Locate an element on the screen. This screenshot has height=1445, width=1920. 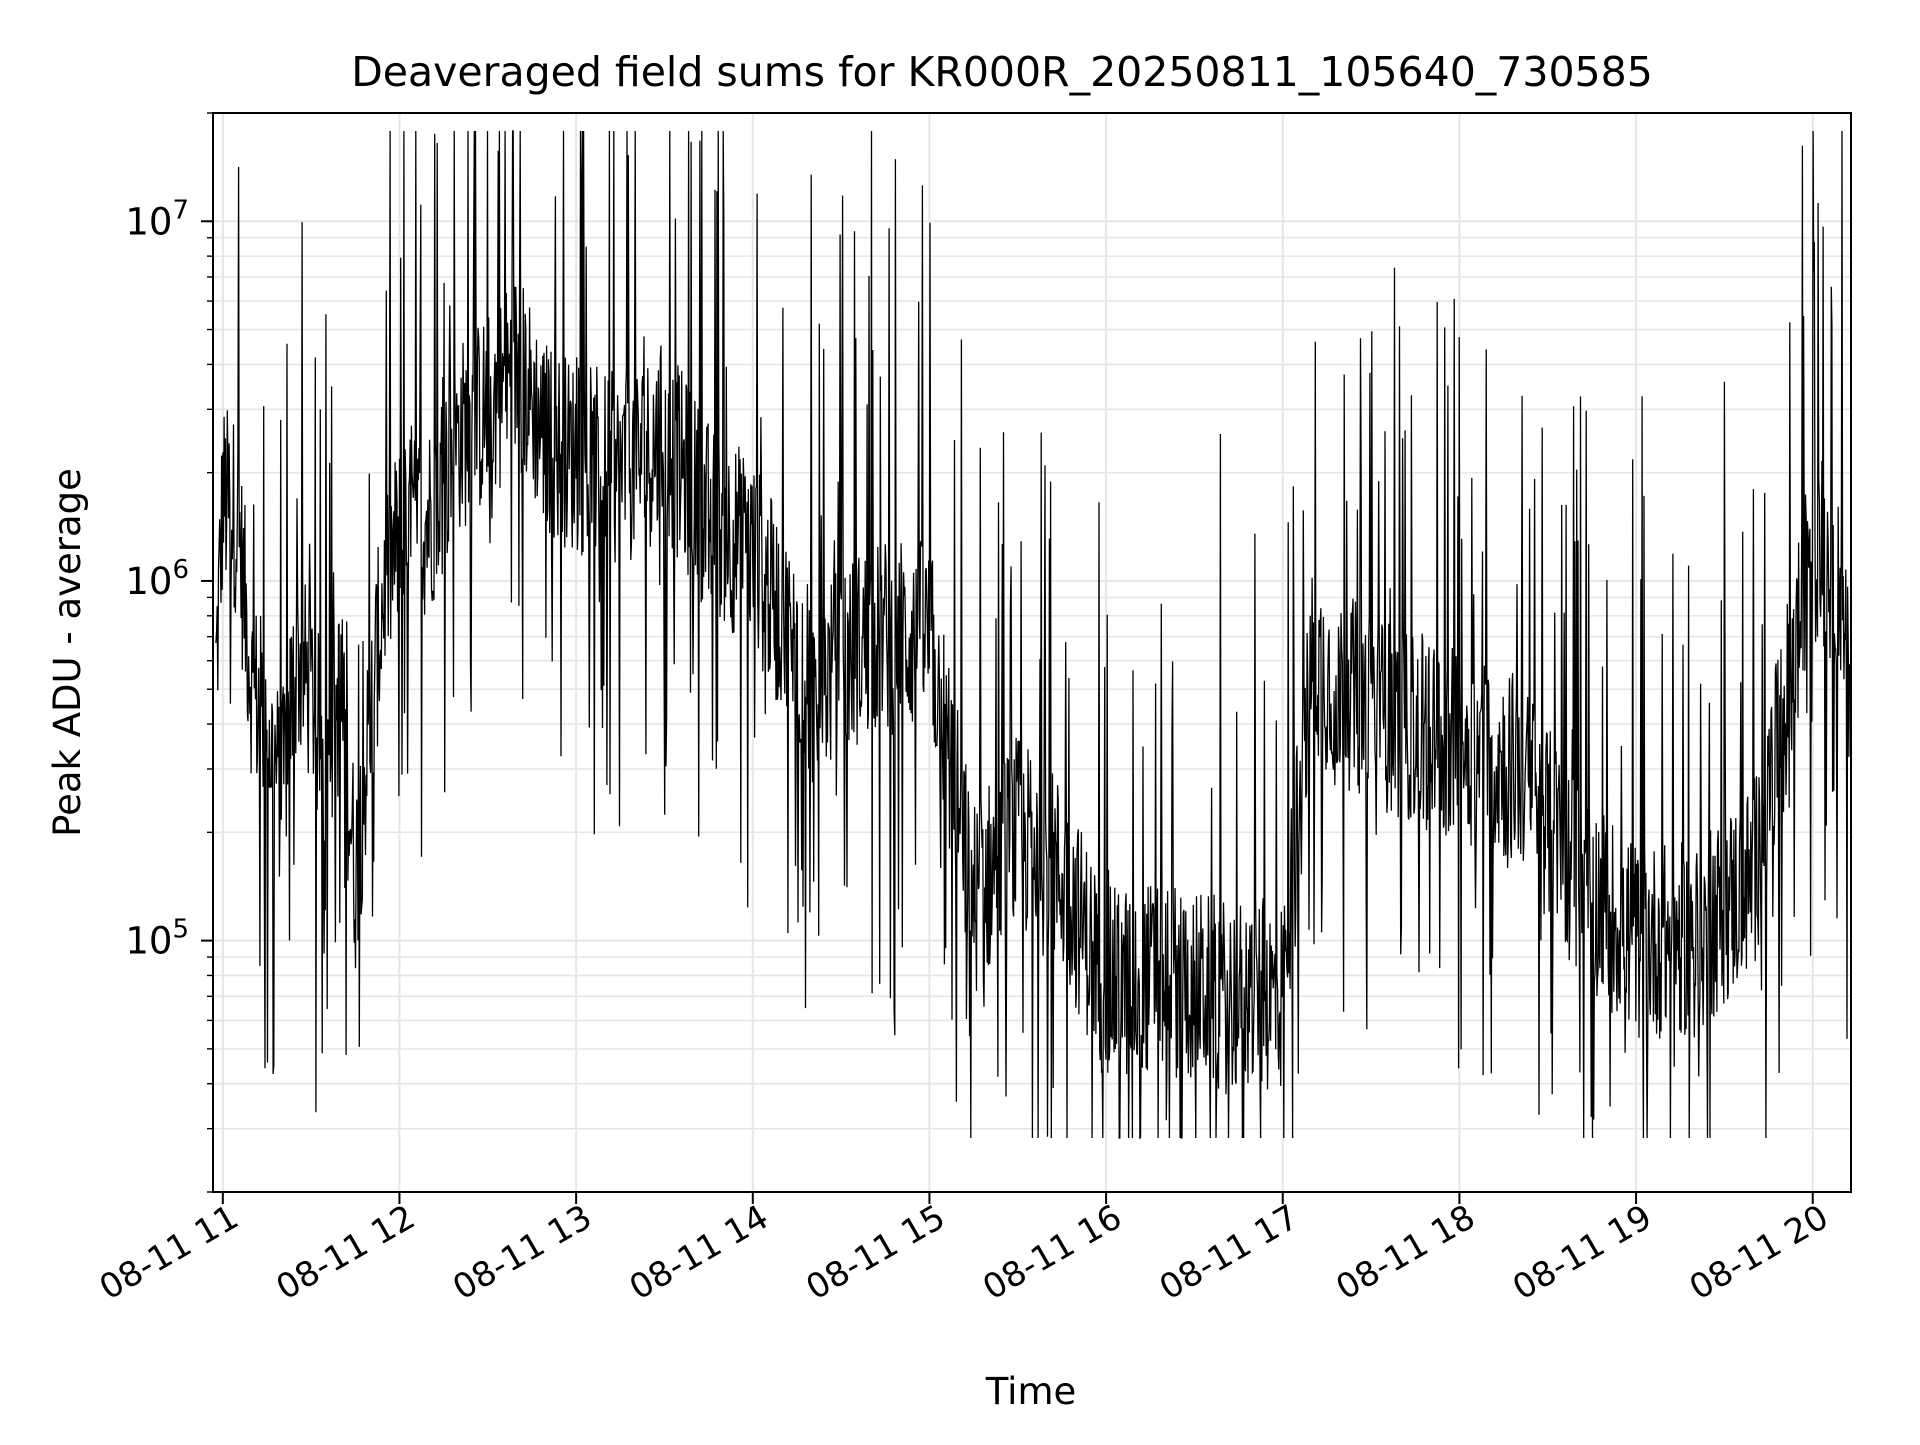
y-tick-label: 107 is located at coordinates (157, 219).